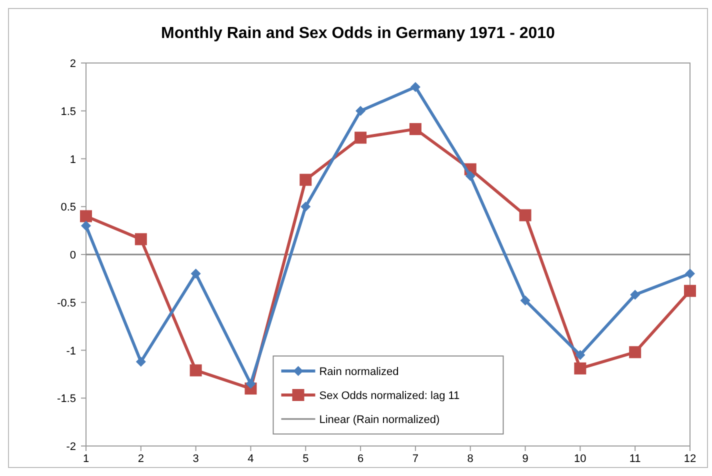 This screenshot has width=712, height=476. I want to click on x-tick-label: 5, so click(305, 459).